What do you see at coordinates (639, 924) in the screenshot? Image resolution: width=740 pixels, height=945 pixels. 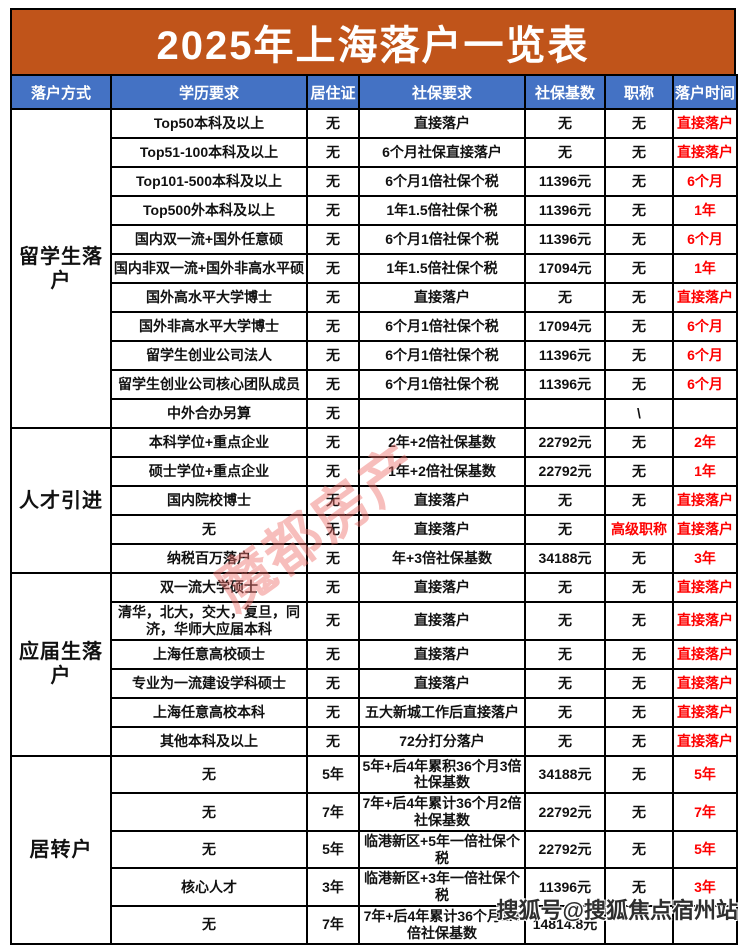 I see `data-cell` at bounding box center [639, 924].